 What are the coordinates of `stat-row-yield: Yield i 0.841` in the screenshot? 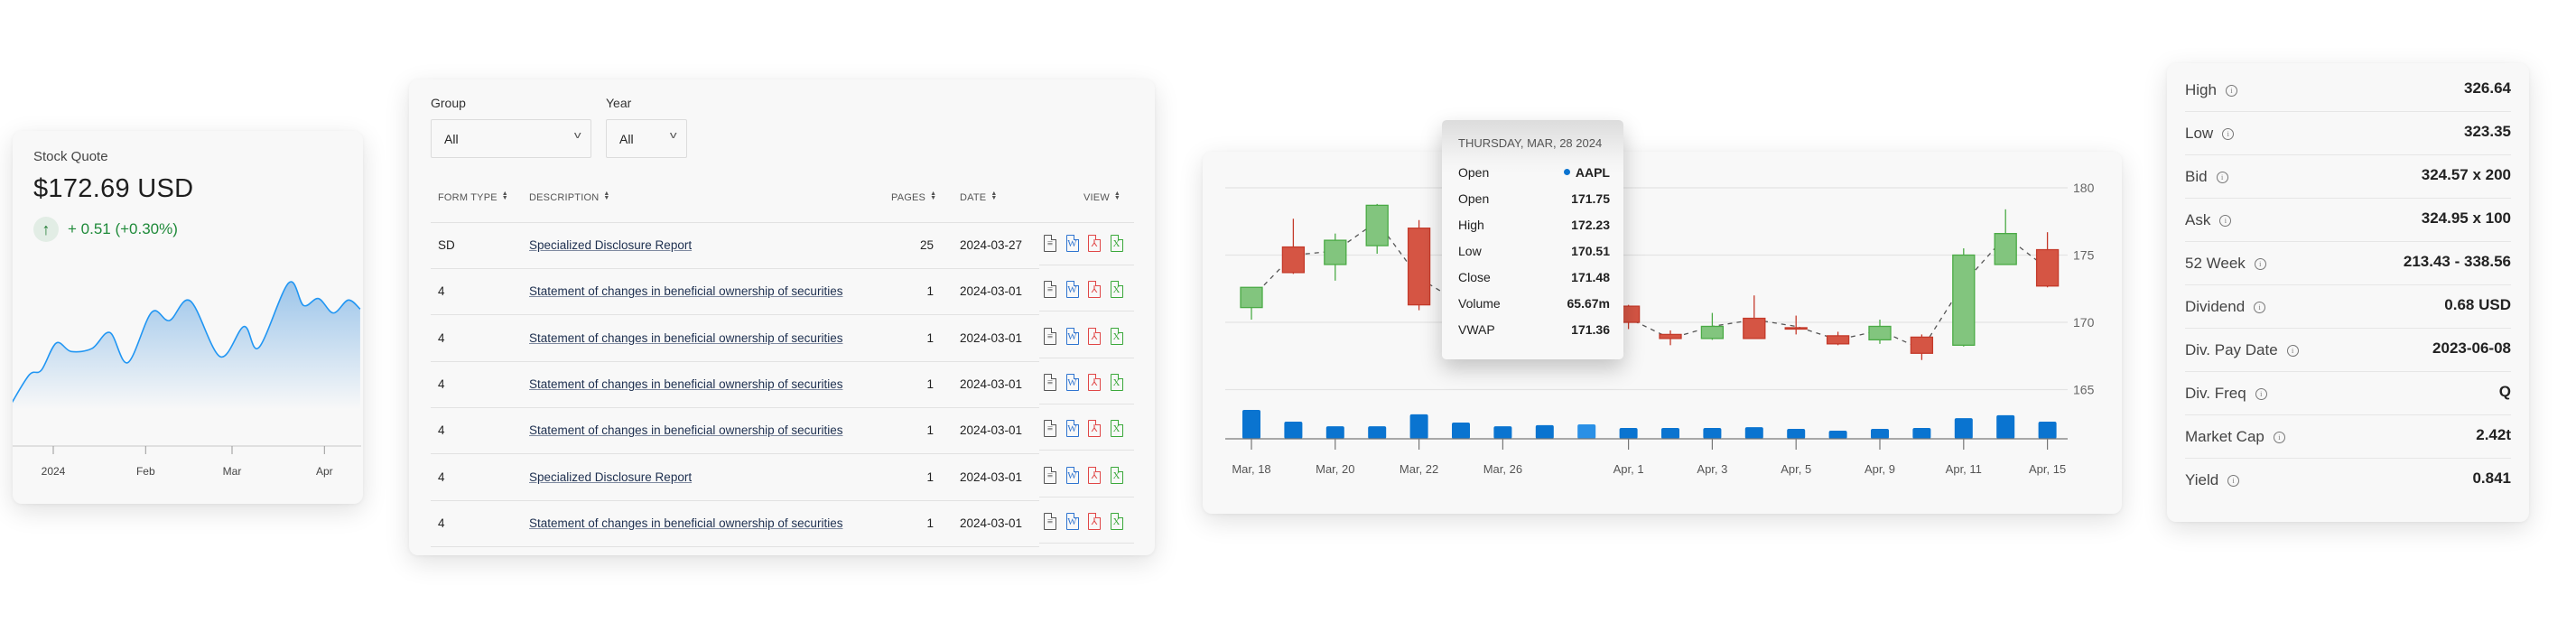 It's located at (2348, 473).